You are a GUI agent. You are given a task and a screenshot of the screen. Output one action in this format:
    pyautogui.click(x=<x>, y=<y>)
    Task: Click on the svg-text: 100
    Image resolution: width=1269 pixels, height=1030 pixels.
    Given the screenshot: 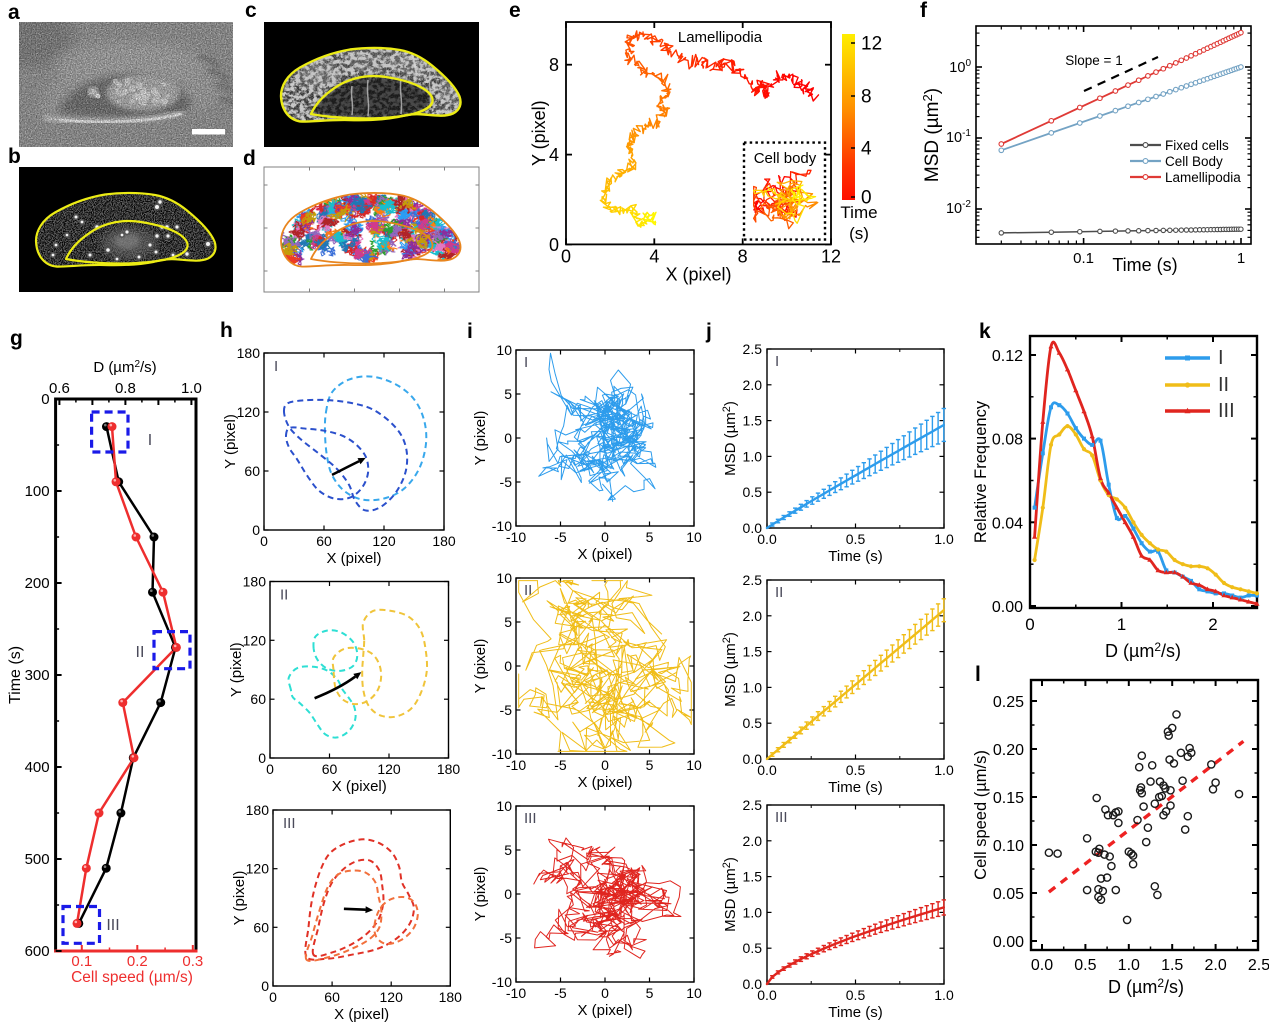 What is the action you would take?
    pyautogui.click(x=37, y=491)
    